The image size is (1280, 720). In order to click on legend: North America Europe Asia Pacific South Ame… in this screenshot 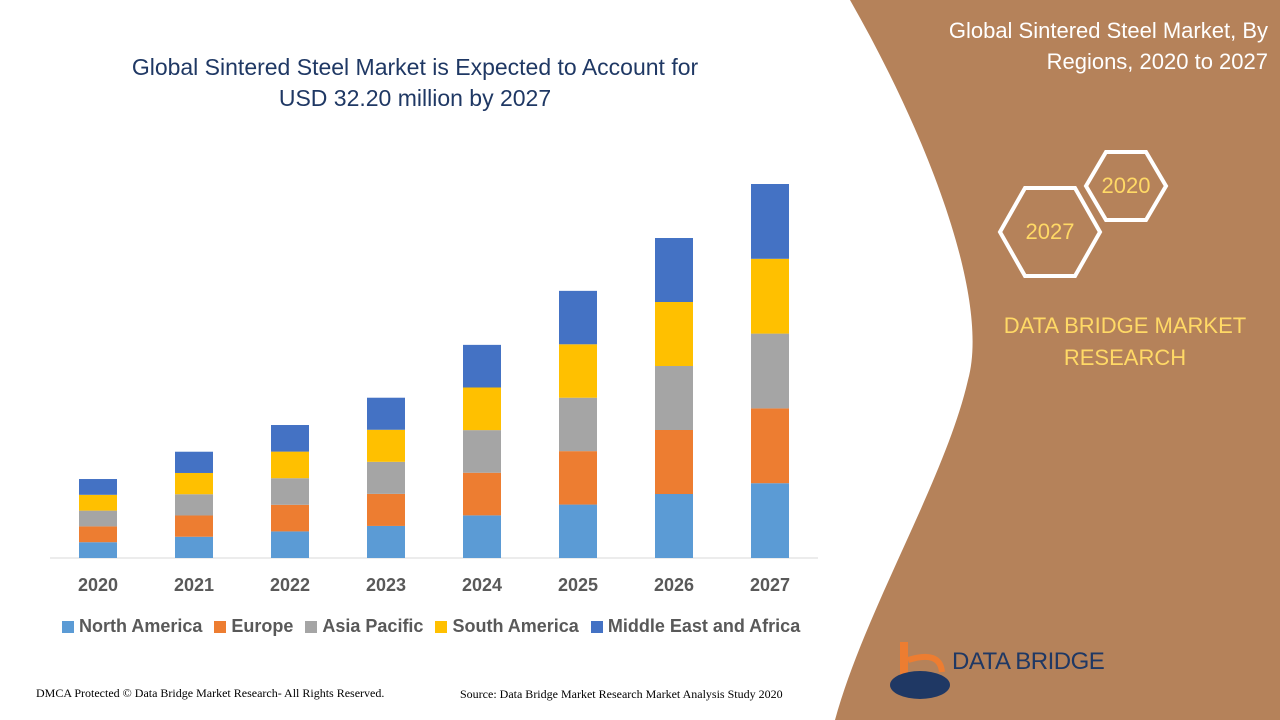, I will do `click(431, 626)`.